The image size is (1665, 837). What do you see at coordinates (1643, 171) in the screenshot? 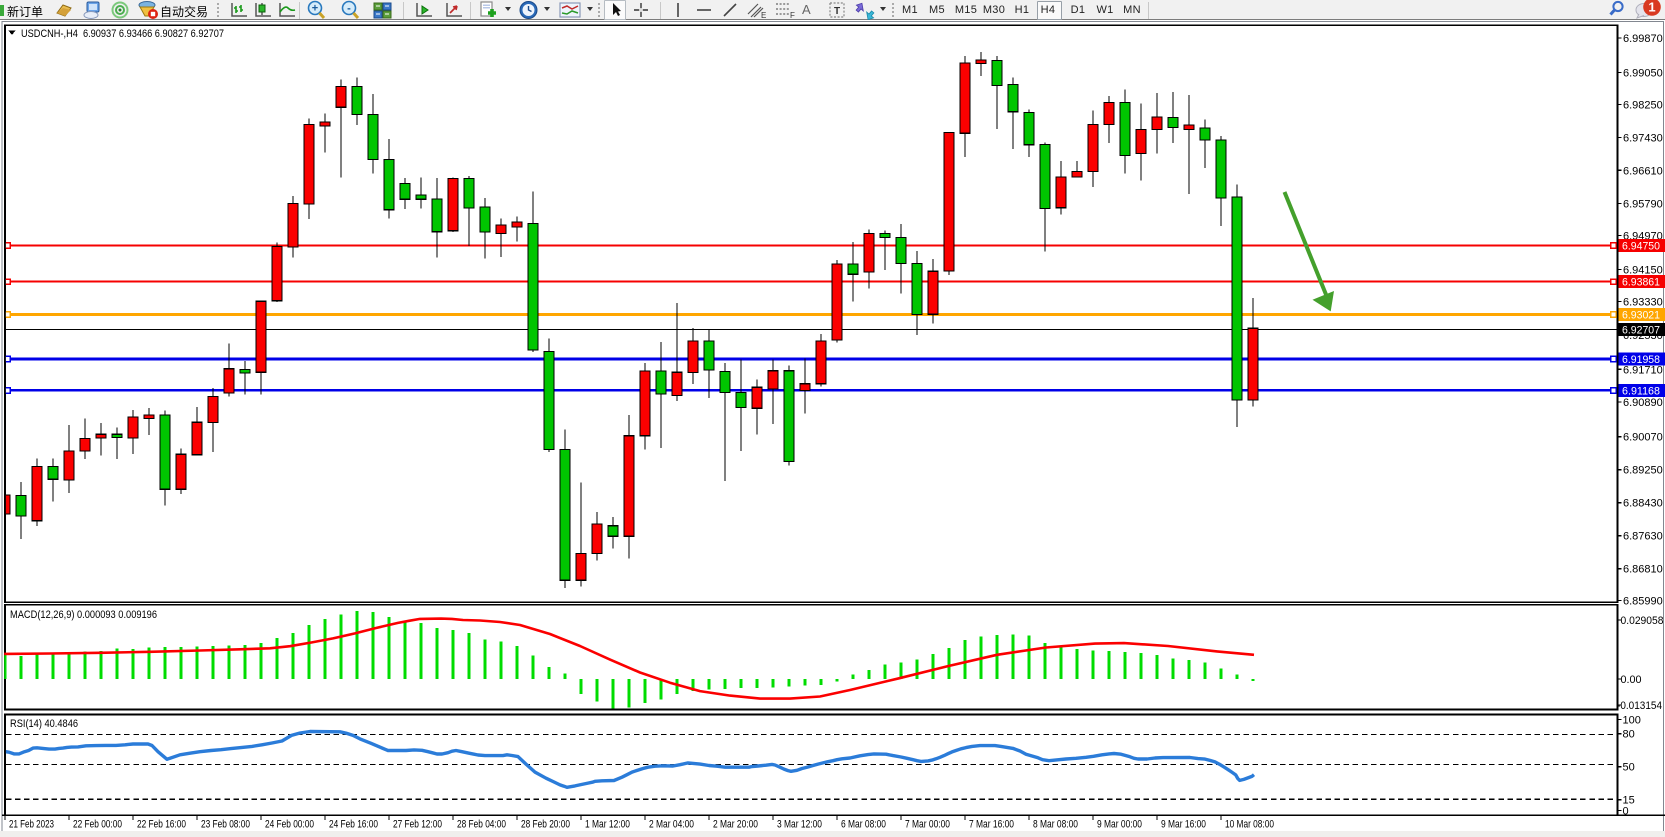
I see `svg-text: 6.96610` at bounding box center [1643, 171].